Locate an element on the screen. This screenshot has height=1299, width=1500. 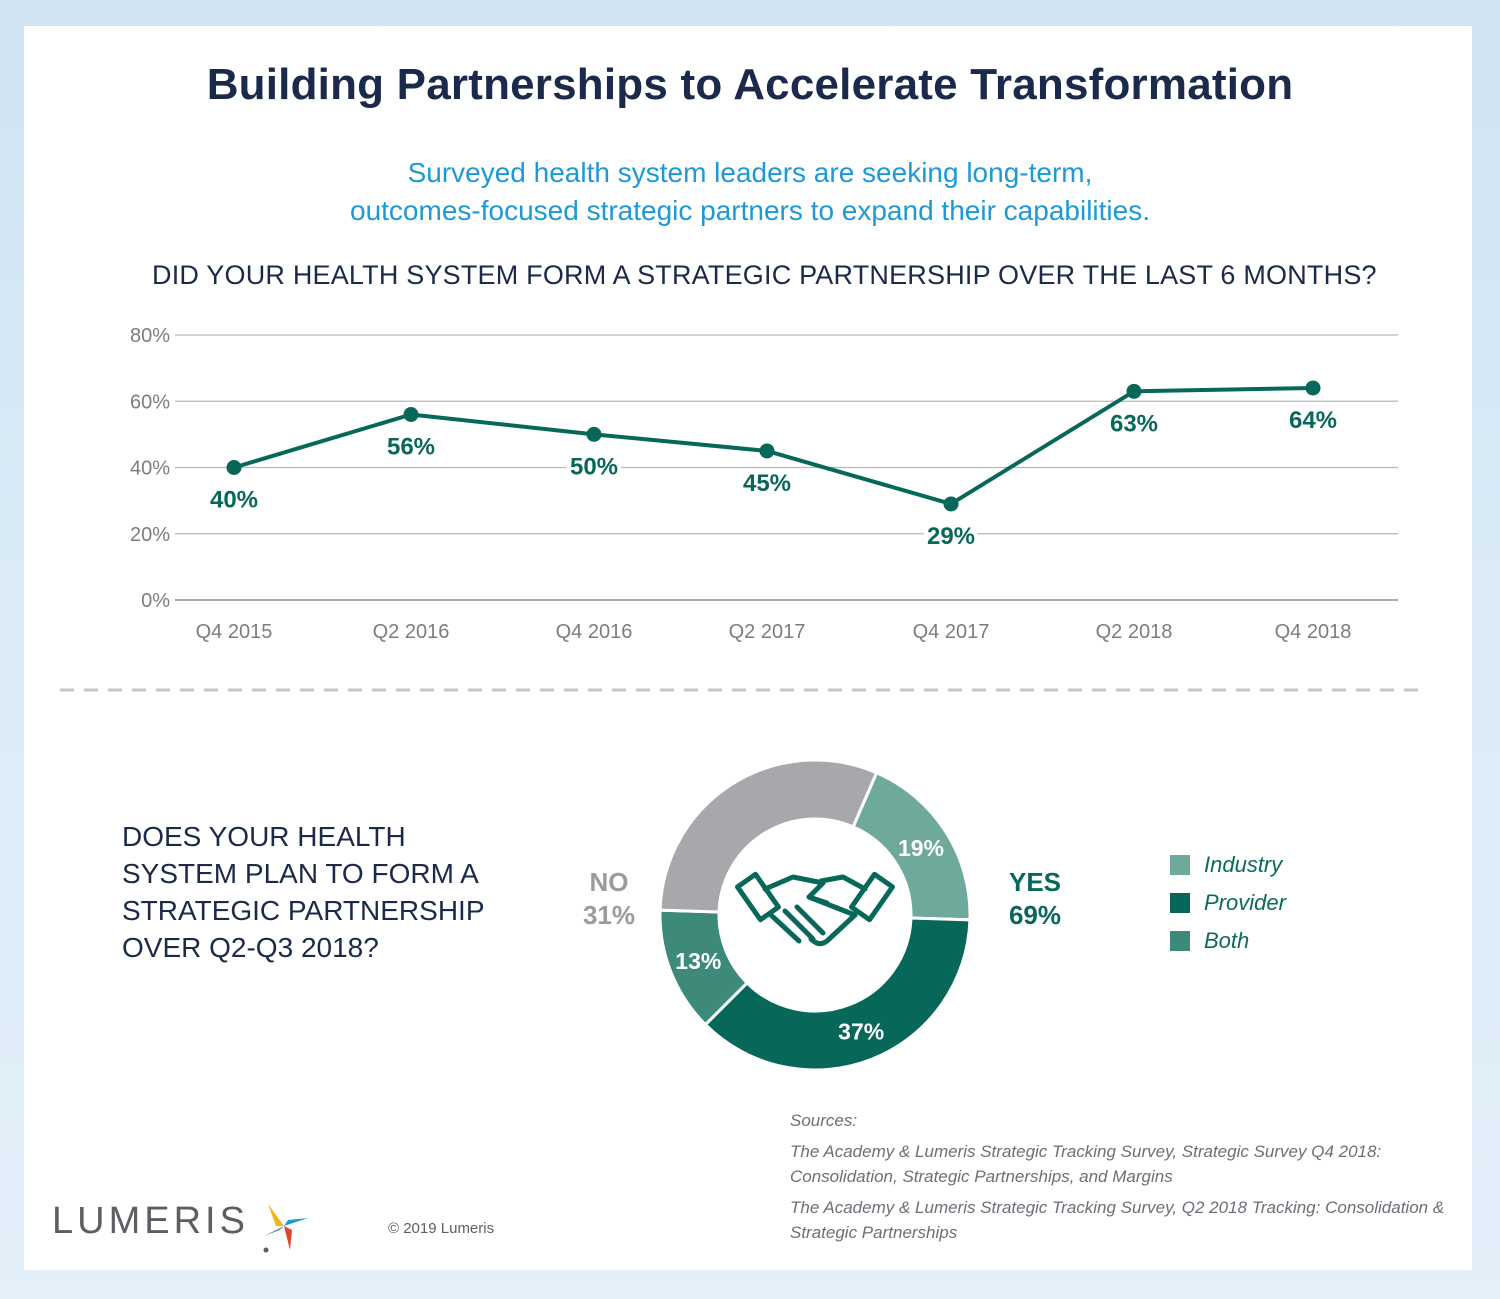
x-tick-label: Q4 2017 is located at coordinates (951, 632).